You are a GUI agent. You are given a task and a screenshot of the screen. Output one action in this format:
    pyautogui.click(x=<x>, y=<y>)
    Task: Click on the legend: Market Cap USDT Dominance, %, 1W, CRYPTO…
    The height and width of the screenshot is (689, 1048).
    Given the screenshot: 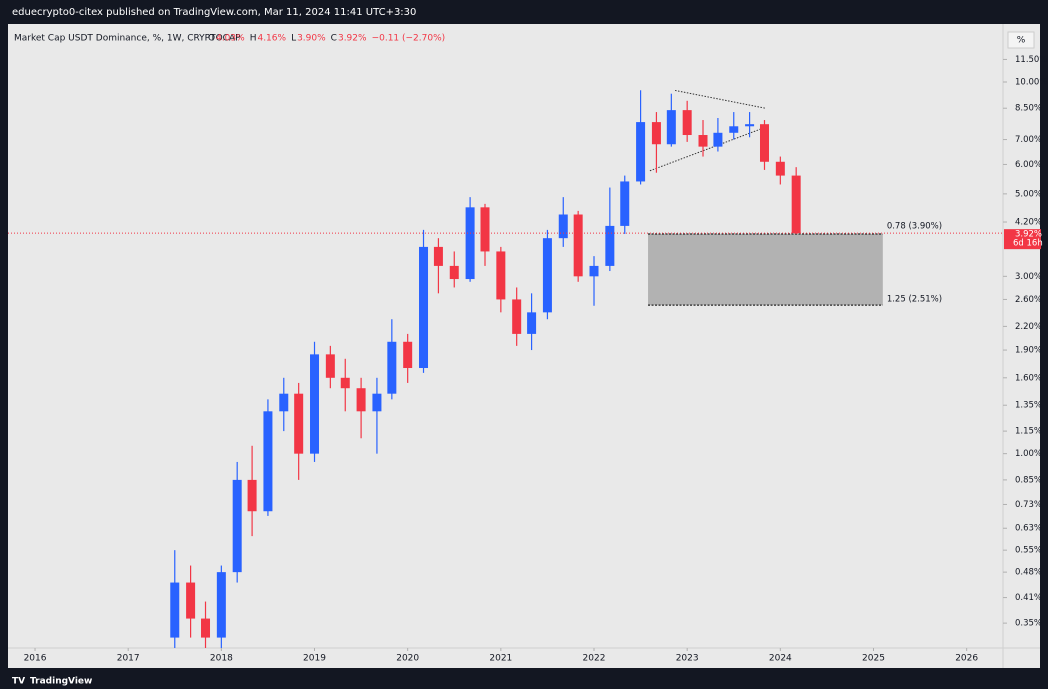 What is the action you would take?
    pyautogui.click(x=127, y=39)
    